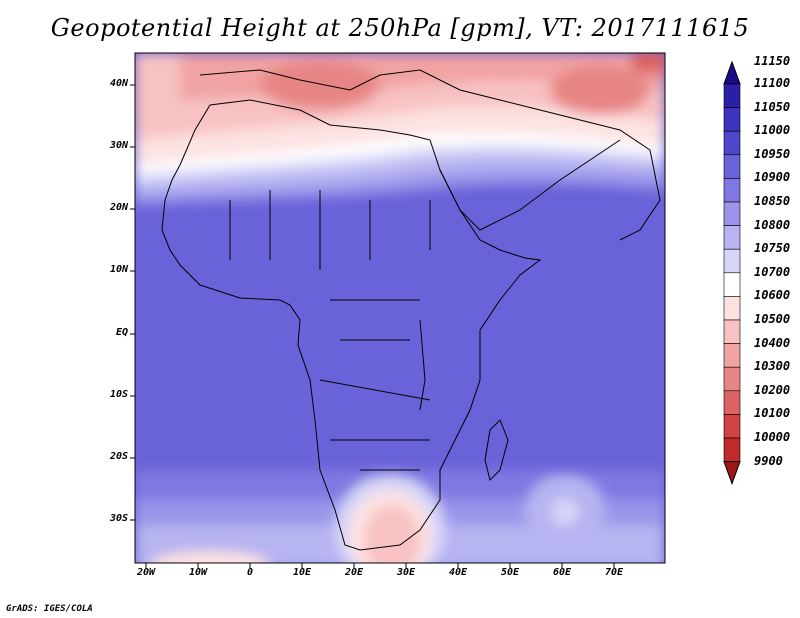  Describe the element at coordinates (118, 456) in the screenshot. I see `lat-label: 20S` at that location.